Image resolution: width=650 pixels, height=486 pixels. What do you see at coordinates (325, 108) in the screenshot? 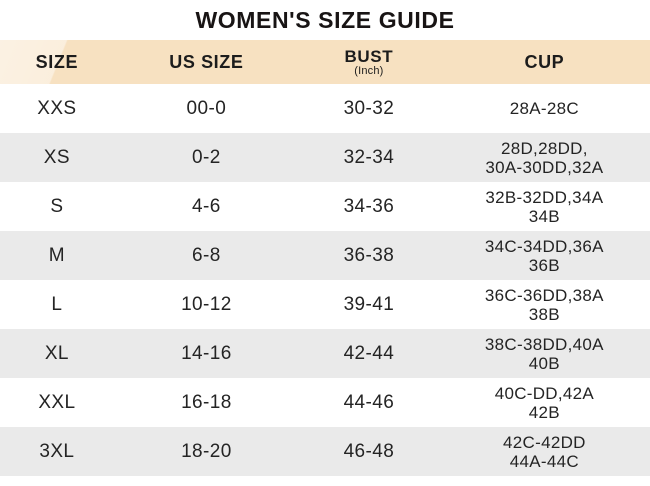
I see `table-row: XXS 00-0 30-32 28A-28C` at bounding box center [325, 108].